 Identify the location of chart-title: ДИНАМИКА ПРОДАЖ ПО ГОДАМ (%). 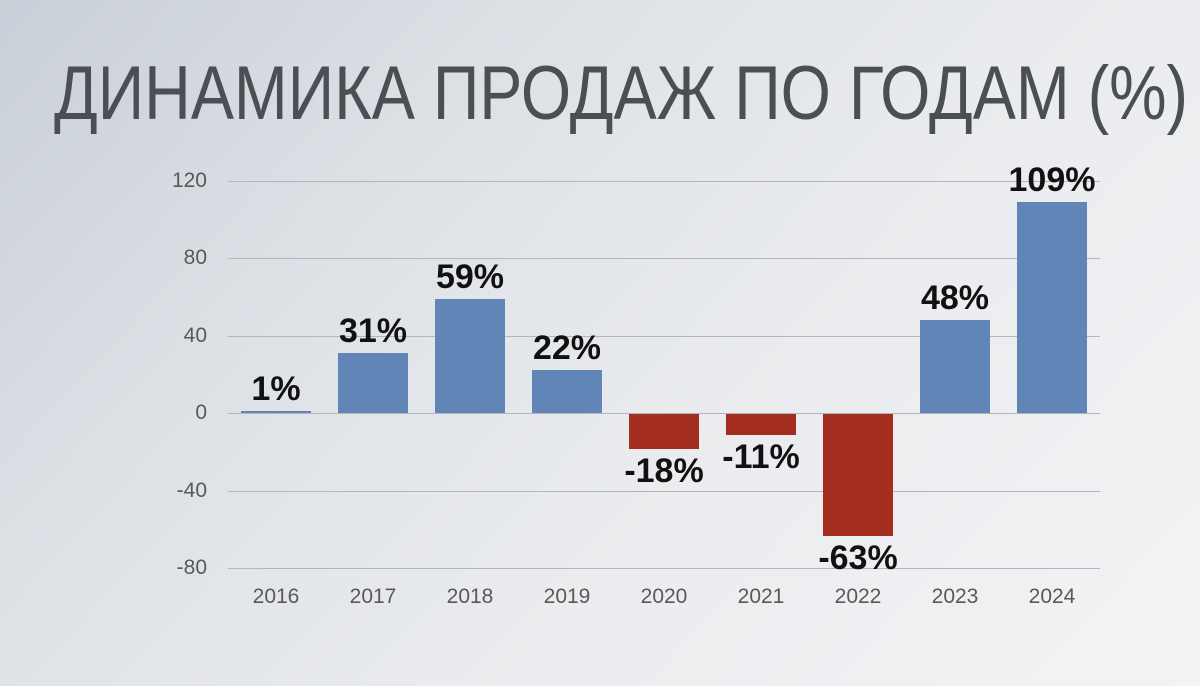
(621, 93).